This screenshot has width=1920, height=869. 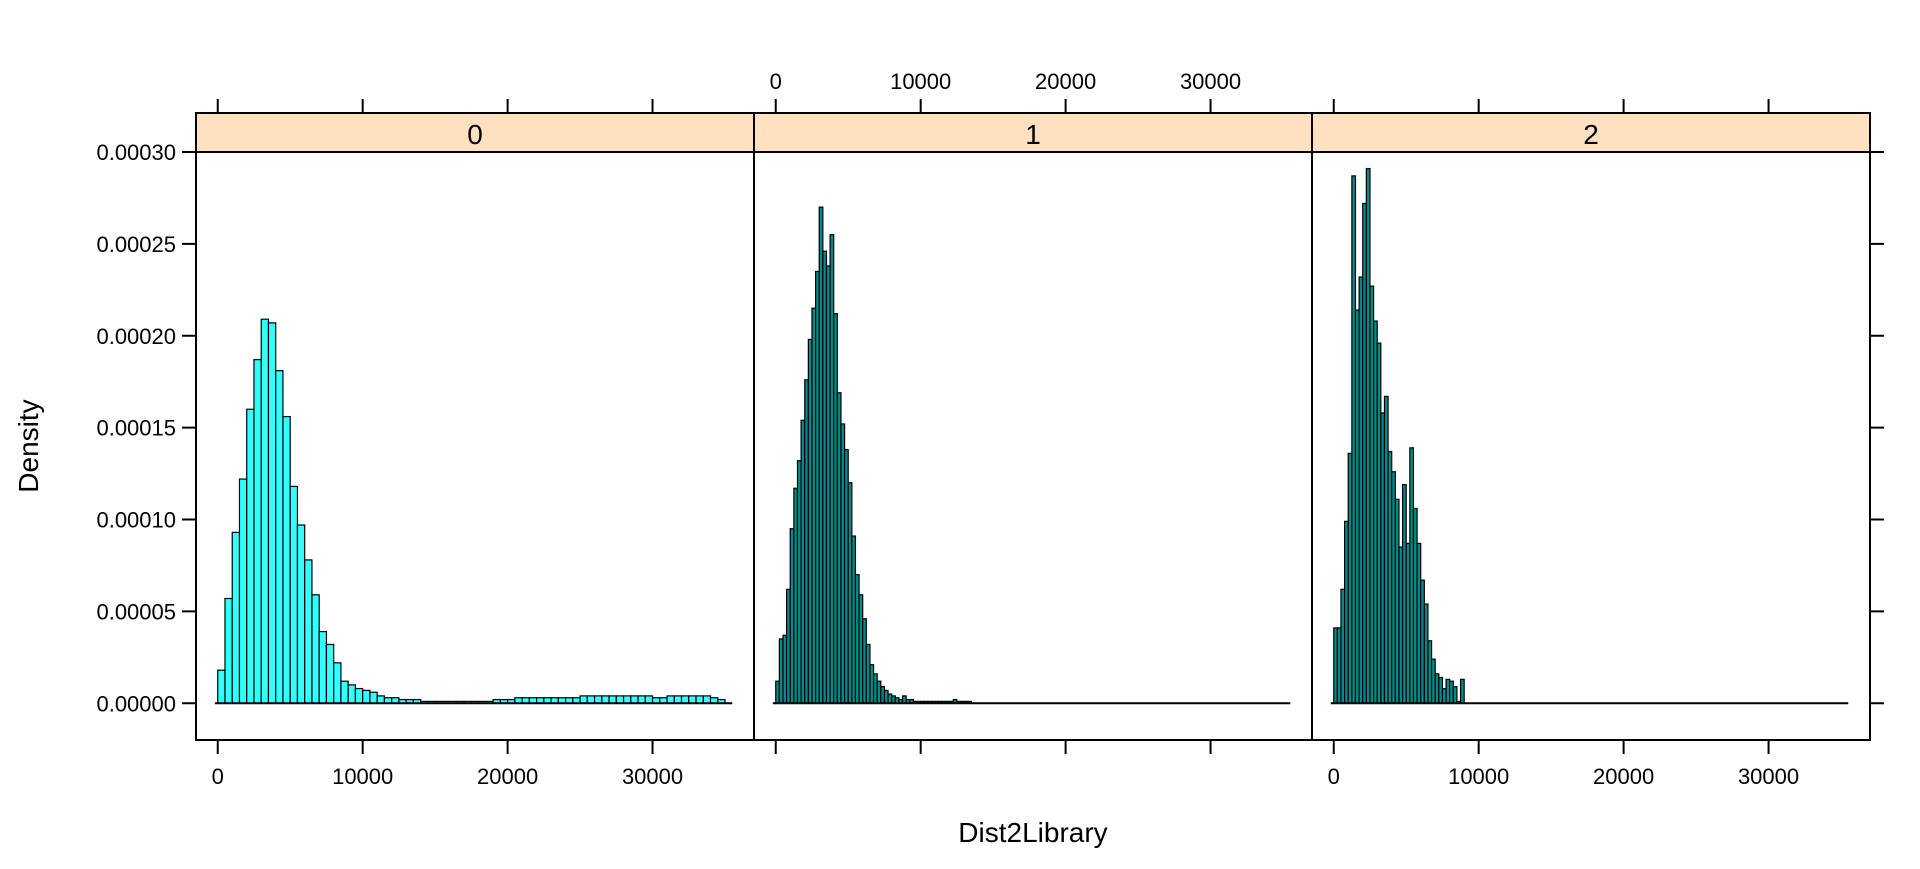 What do you see at coordinates (1065, 81) in the screenshot?
I see `x-tick-label-top: 20000` at bounding box center [1065, 81].